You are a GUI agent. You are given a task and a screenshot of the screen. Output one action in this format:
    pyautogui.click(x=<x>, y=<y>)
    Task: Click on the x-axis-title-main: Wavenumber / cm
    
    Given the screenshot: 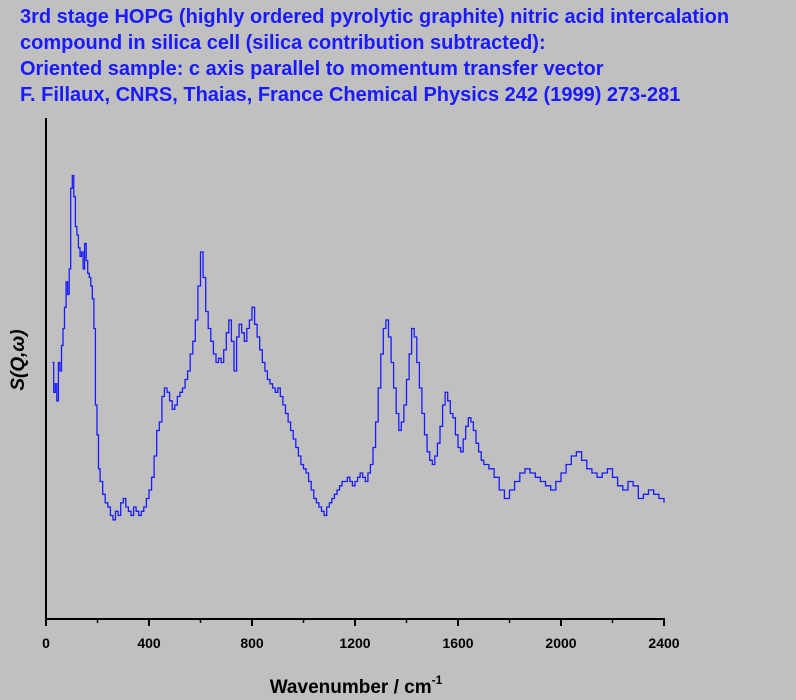 What is the action you would take?
    pyautogui.click(x=351, y=687)
    